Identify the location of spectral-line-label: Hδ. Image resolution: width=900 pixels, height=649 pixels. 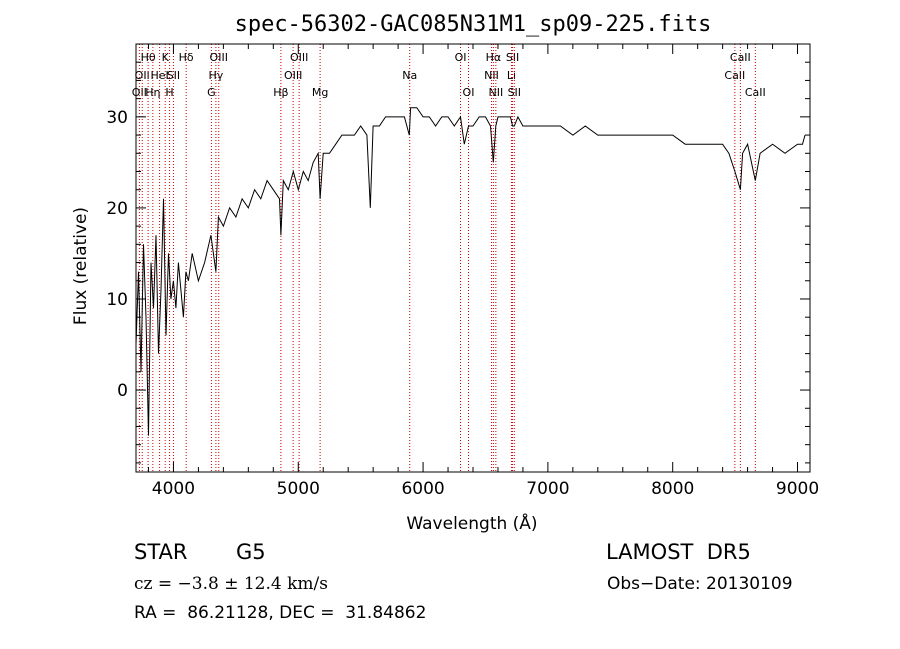
(186, 57).